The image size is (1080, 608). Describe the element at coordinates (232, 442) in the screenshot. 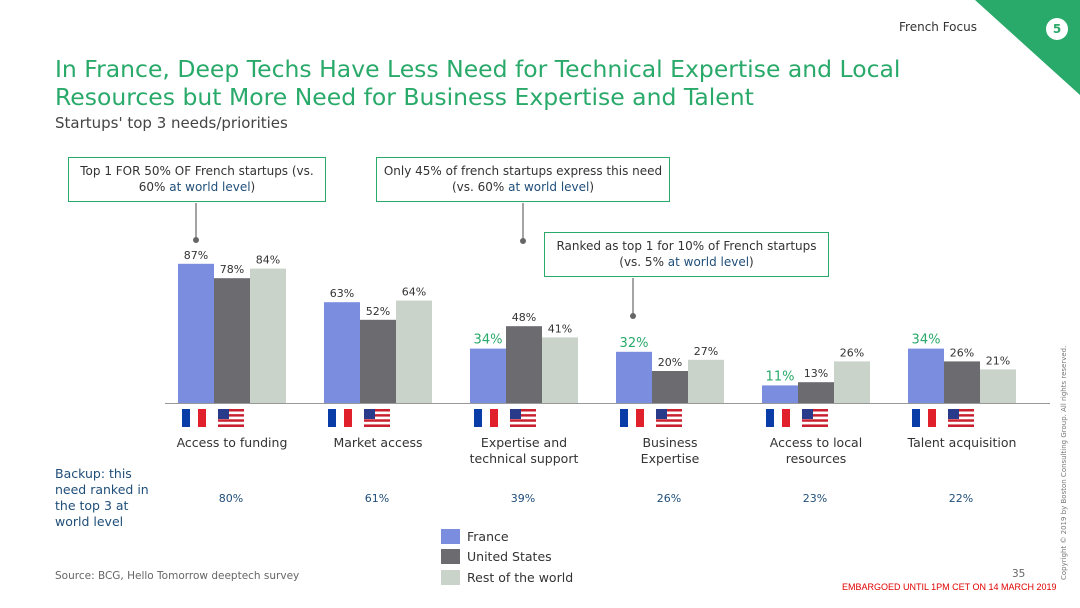

I see `category-label-0-0: Access to funding` at that location.